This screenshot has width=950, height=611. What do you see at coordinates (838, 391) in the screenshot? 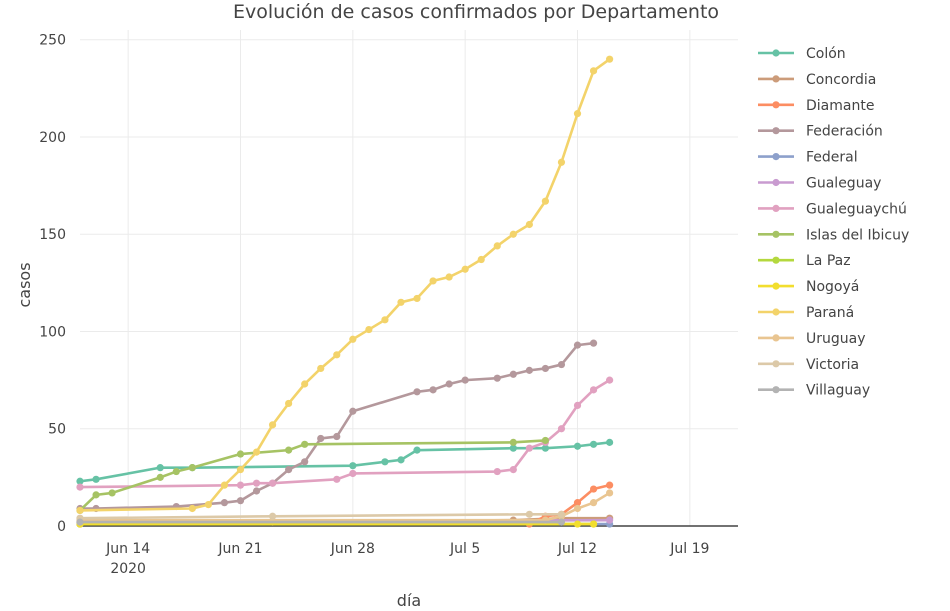
I see `legend-label: Villaguay` at bounding box center [838, 391].